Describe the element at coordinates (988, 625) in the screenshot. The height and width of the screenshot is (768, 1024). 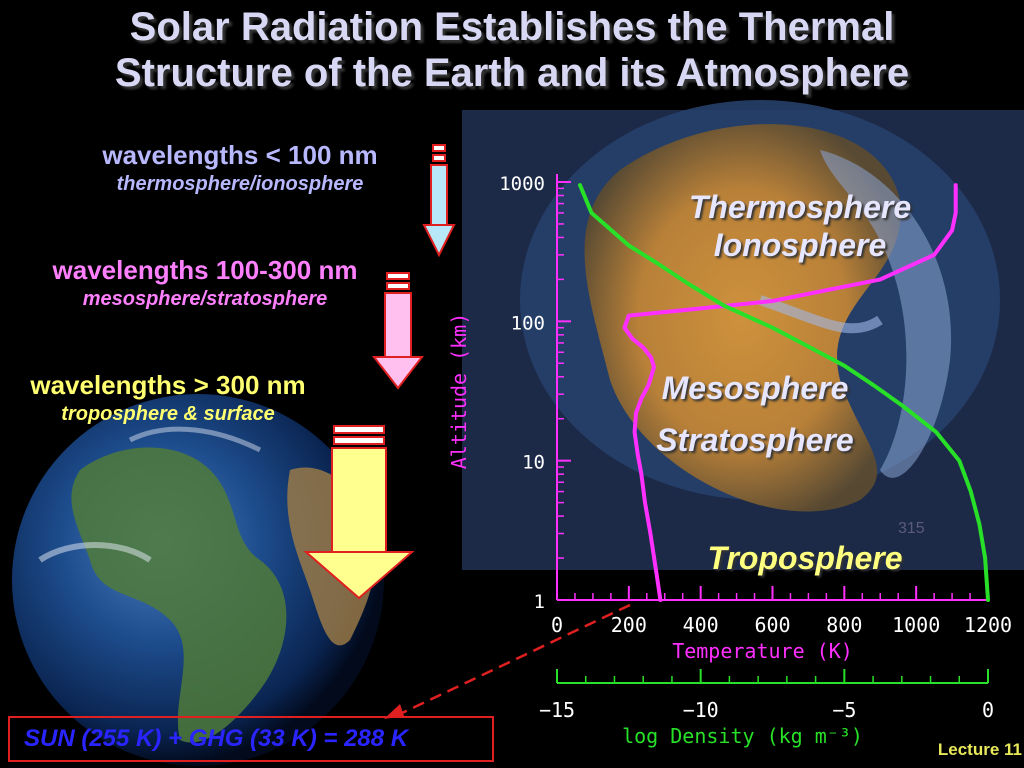
I see `x-tick-label: 1200` at that location.